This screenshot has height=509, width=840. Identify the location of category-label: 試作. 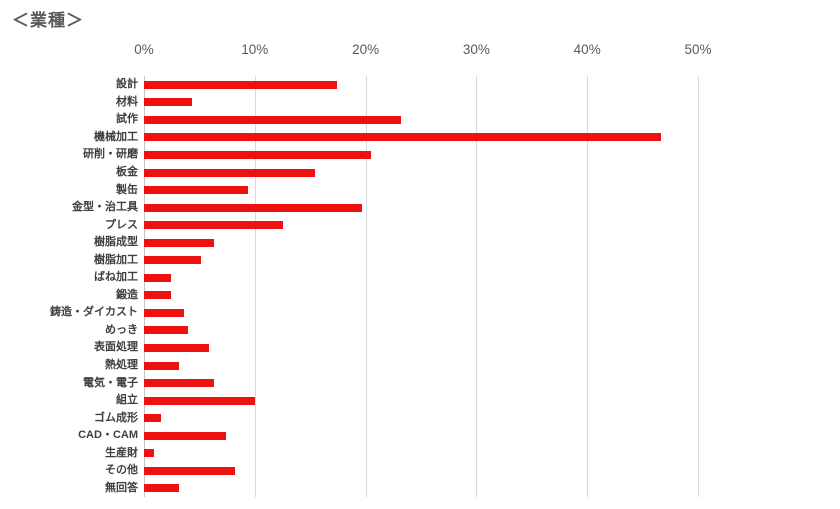
(127, 119).